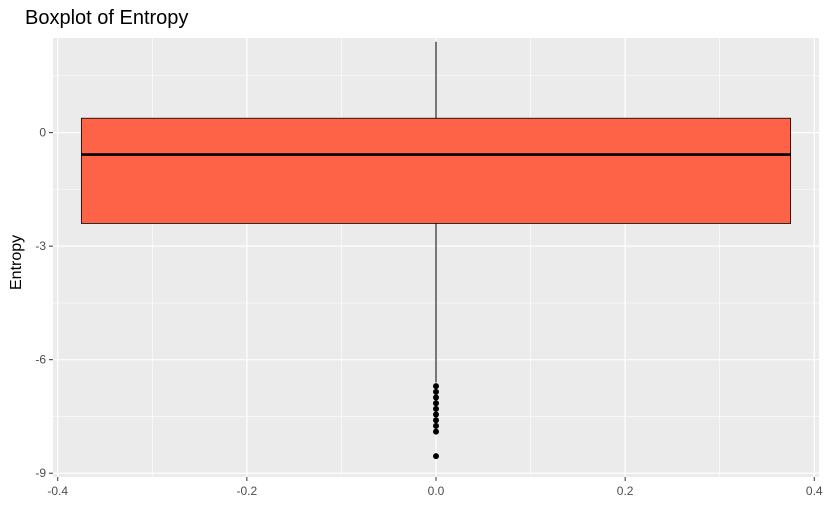 This screenshot has height=512, width=827. Describe the element at coordinates (40, 246) in the screenshot. I see `y-tick-label: -3` at that location.